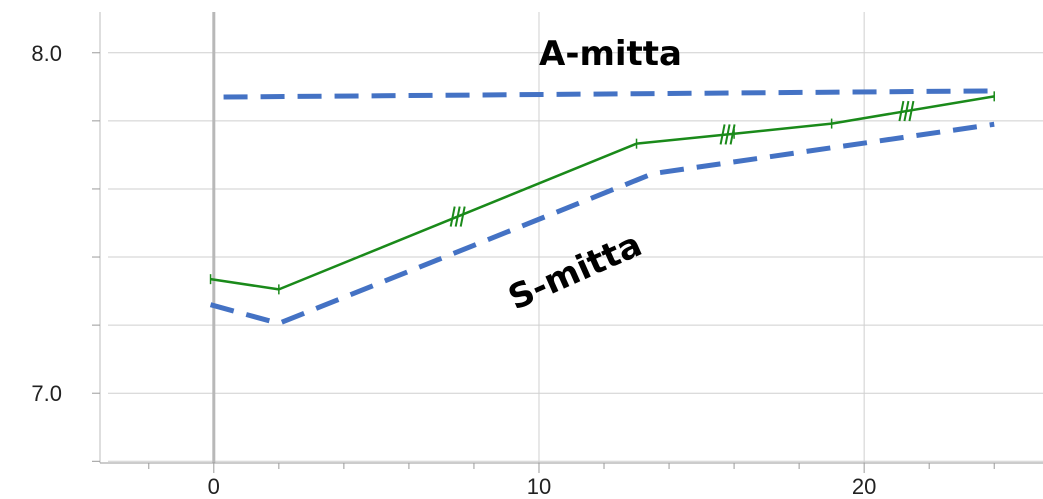 This screenshot has width=1043, height=499. Describe the element at coordinates (46, 393) in the screenshot. I see `y-tick-label: 7.0` at that location.